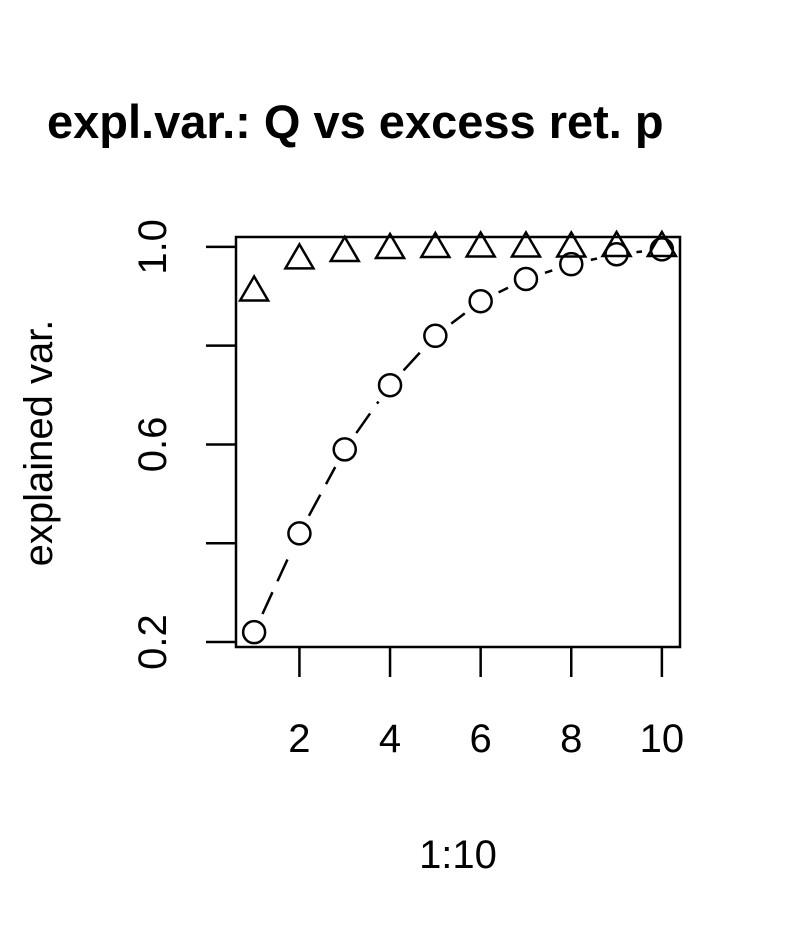 The image size is (801, 942). What do you see at coordinates (39, 443) in the screenshot?
I see `y-axis-label: explained var.` at bounding box center [39, 443].